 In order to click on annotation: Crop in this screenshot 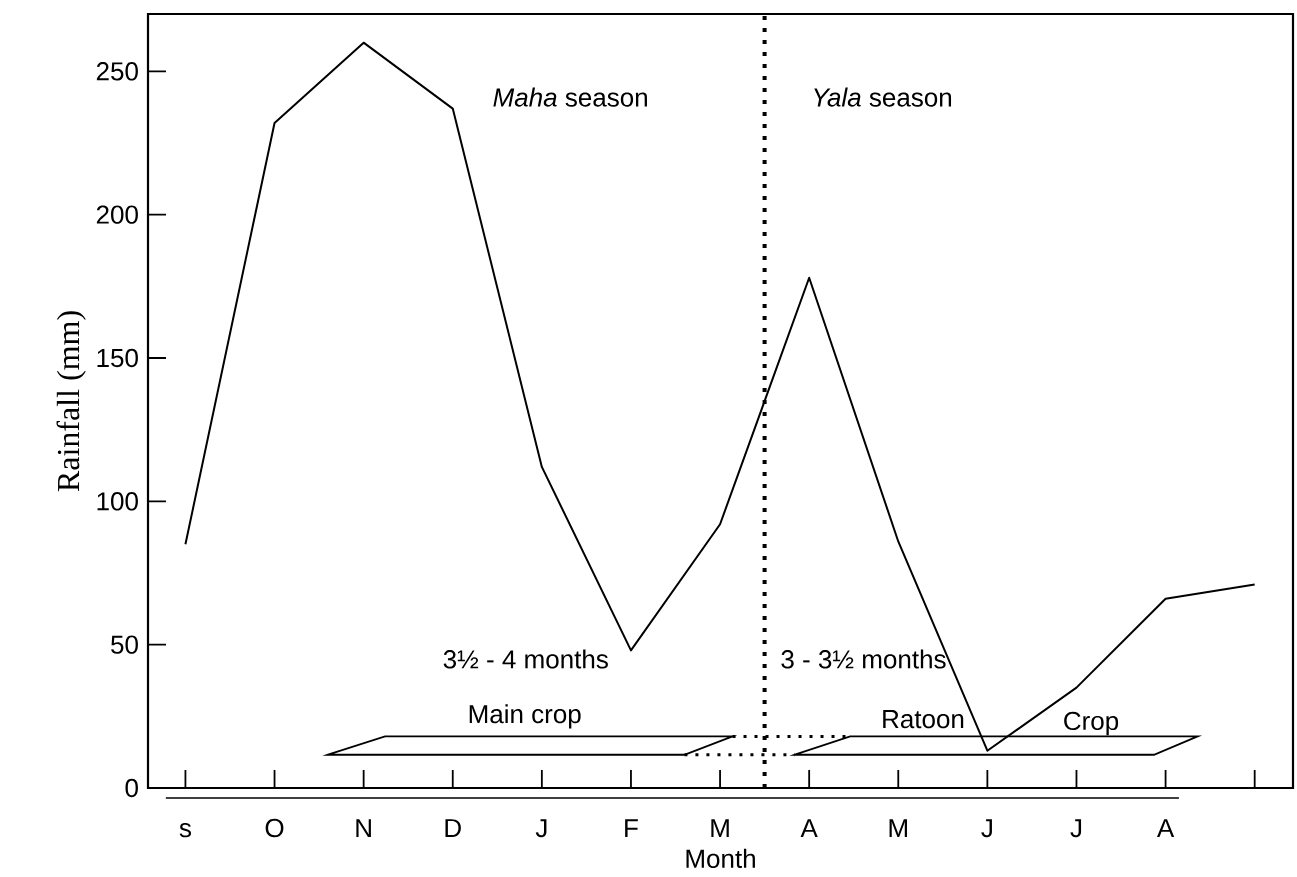, I will do `click(1091, 723)`.